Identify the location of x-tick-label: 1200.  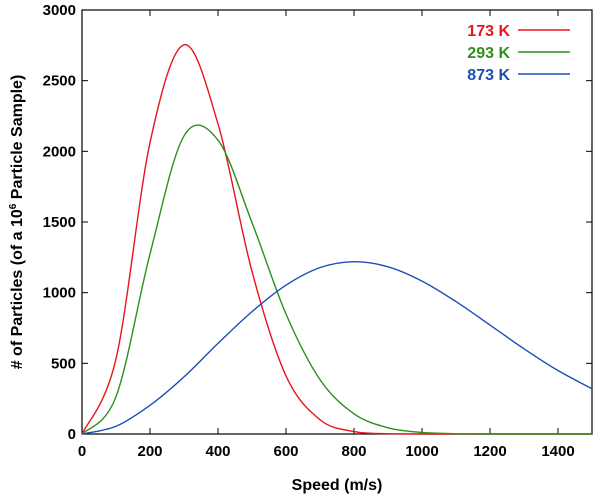
(489, 451).